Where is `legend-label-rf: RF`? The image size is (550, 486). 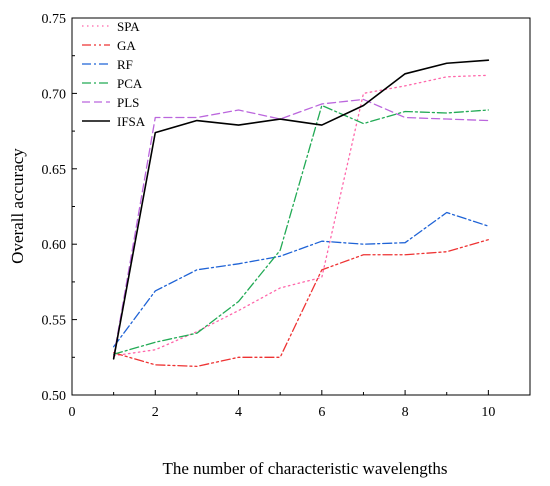 legend-label-rf: RF is located at coordinates (125, 64).